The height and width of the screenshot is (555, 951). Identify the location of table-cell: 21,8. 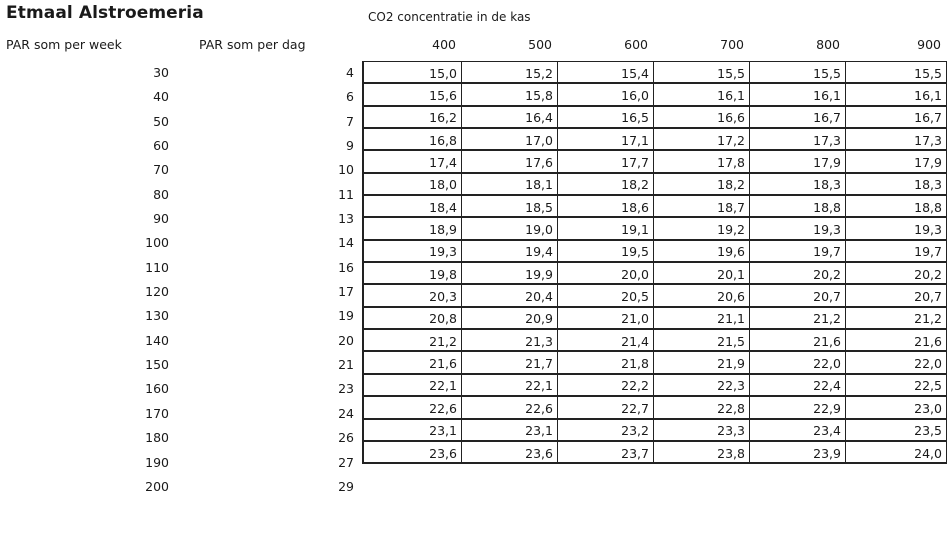
(605, 362).